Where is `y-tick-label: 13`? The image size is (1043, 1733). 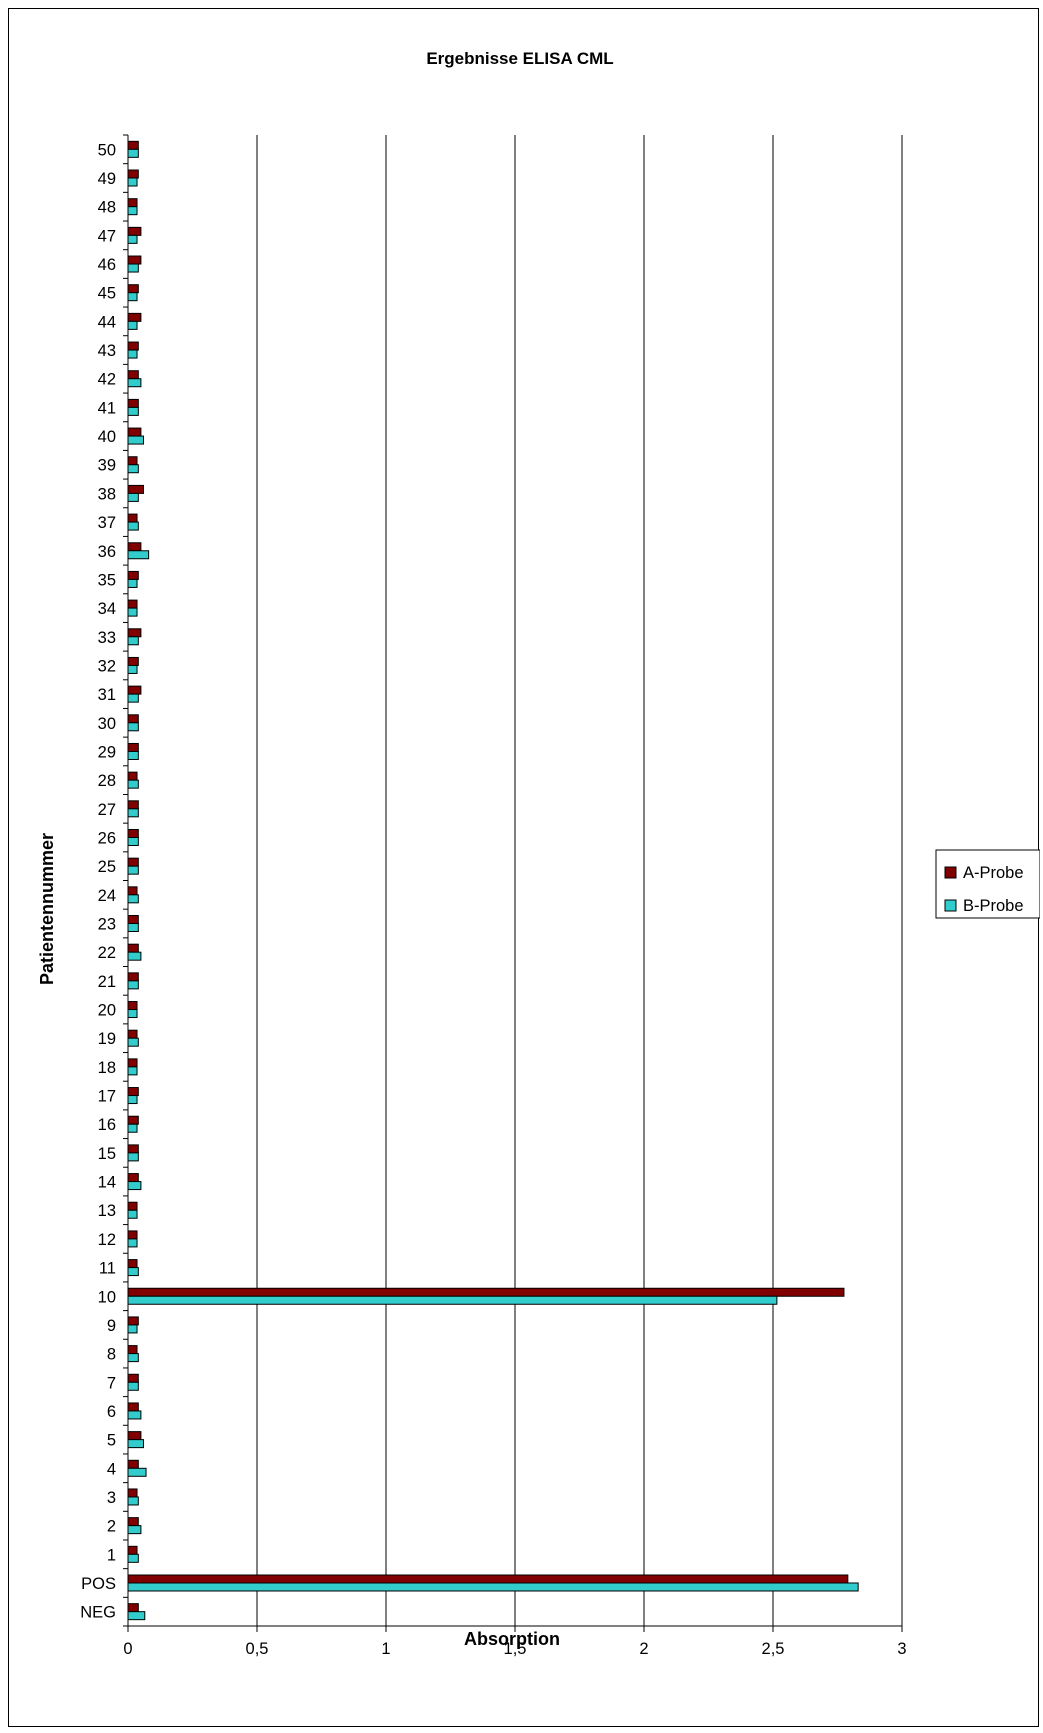
y-tick-label: 13 is located at coordinates (107, 1211).